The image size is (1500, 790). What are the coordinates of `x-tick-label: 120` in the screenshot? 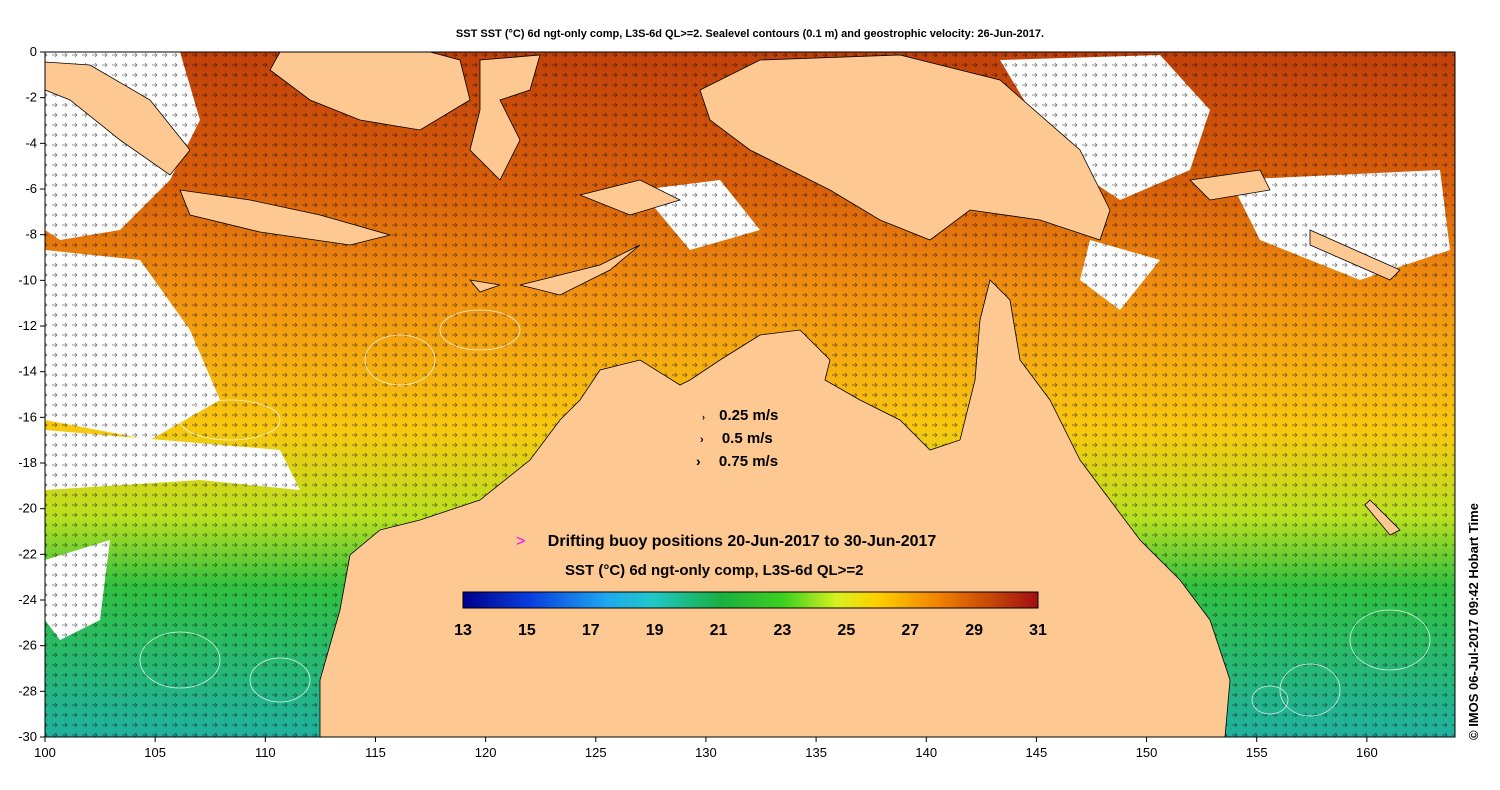 It's located at (486, 752).